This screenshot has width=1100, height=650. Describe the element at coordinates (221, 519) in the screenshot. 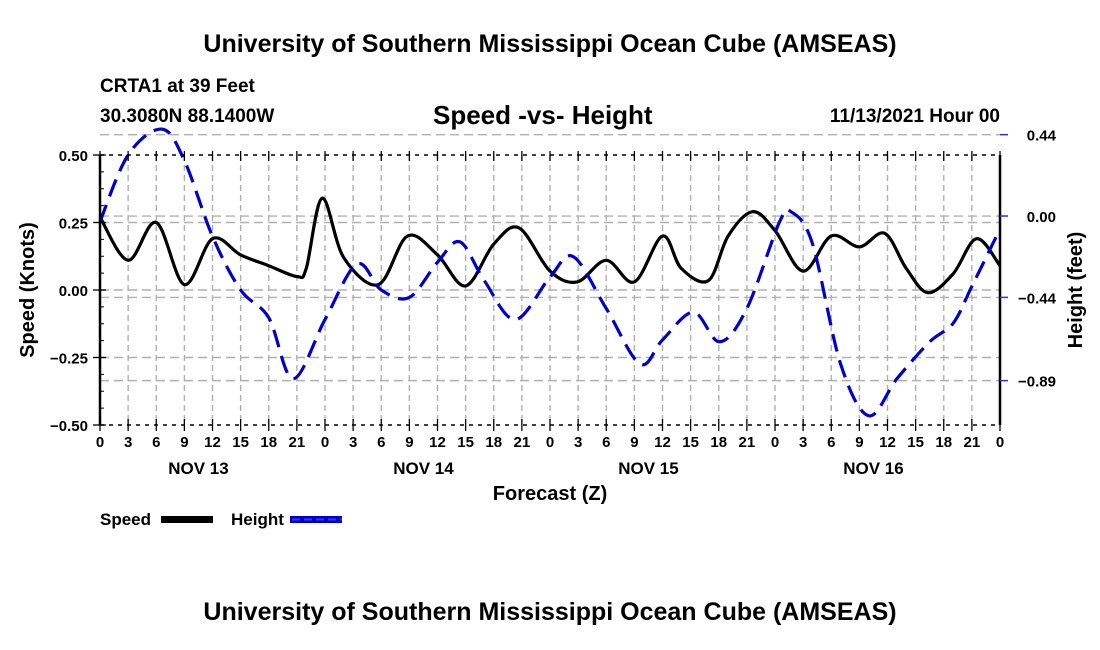

I see `legend: Speed Height` at that location.